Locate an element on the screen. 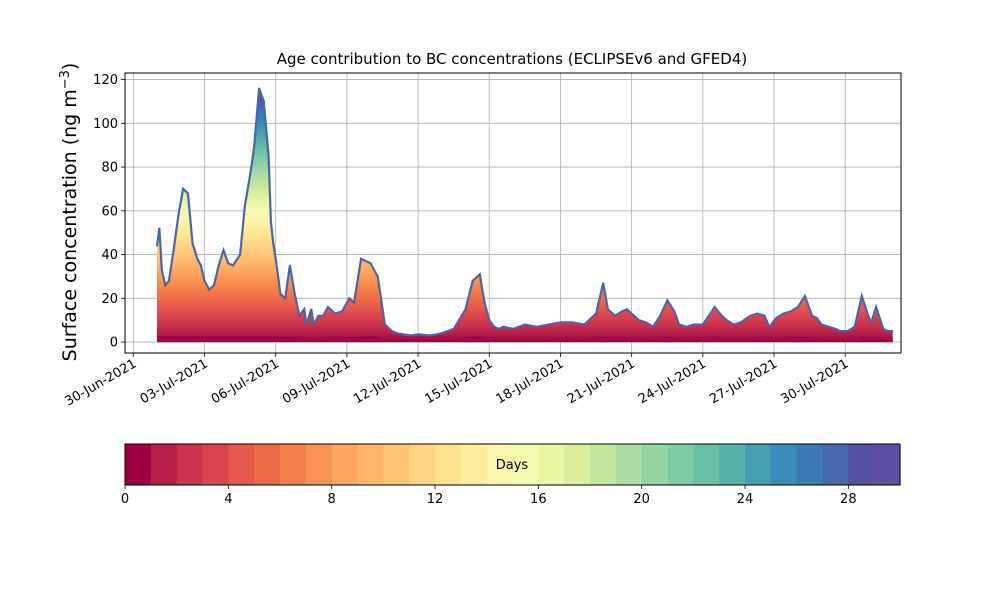 This screenshot has width=1000, height=600. young-age-band is located at coordinates (525, 339).